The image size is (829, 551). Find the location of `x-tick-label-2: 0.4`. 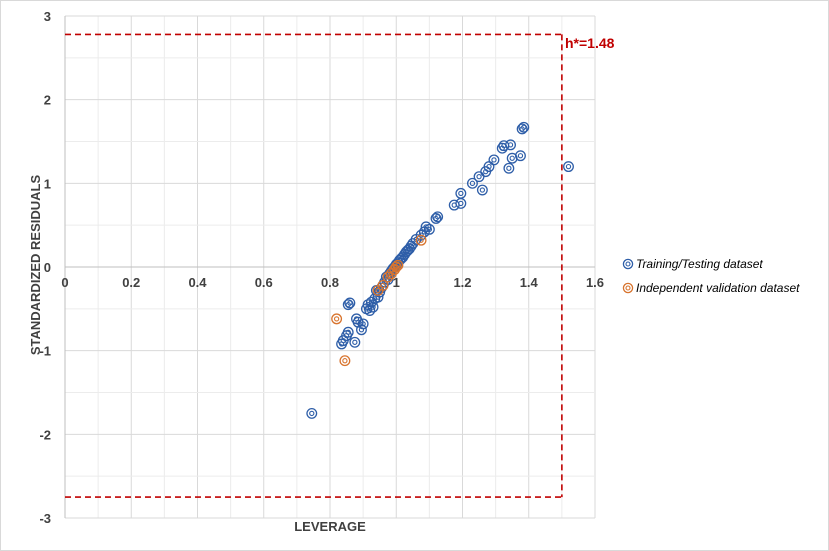

x-tick-label-2: 0.4 is located at coordinates (197, 282).